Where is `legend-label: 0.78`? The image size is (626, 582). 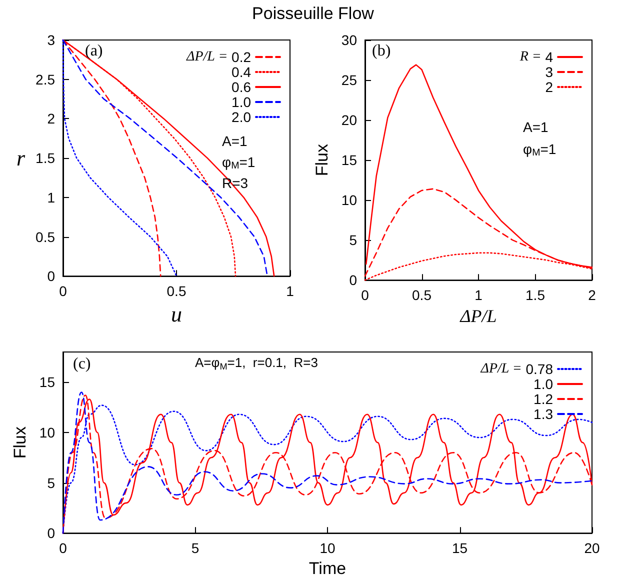
legend-label: 0.78 is located at coordinates (538, 369).